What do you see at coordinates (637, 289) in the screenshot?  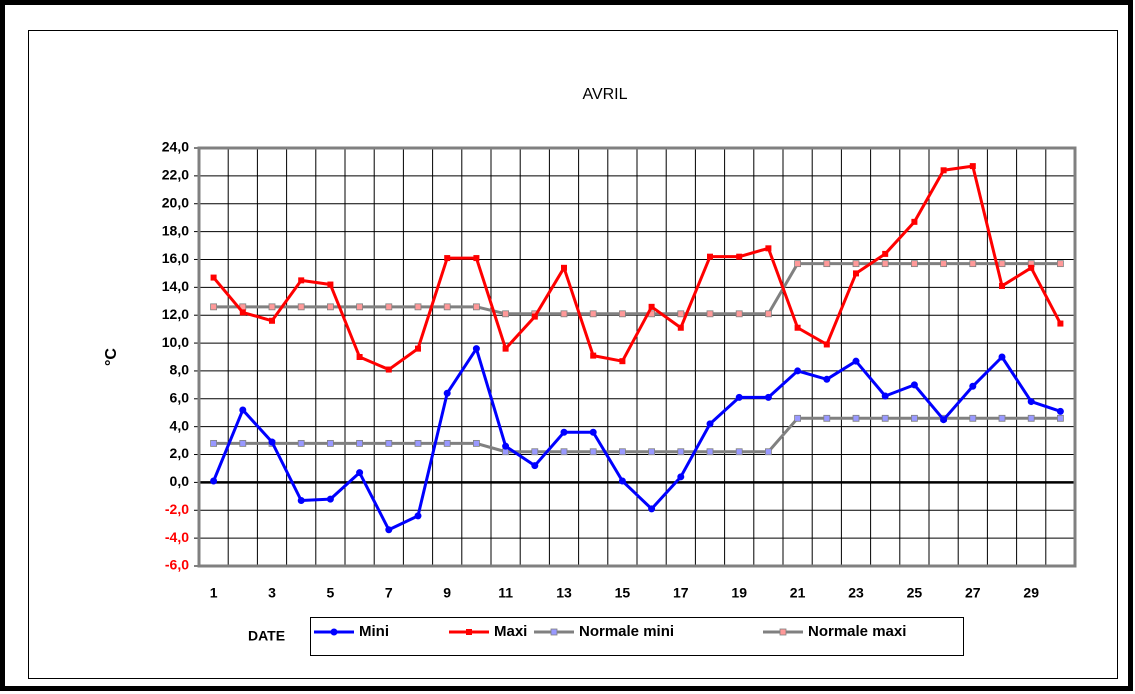 I see `series-line` at bounding box center [637, 289].